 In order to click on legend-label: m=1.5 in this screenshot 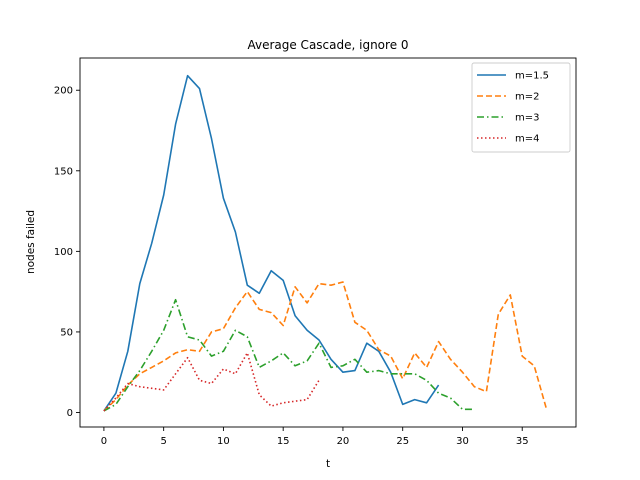, I will do `click(532, 76)`.